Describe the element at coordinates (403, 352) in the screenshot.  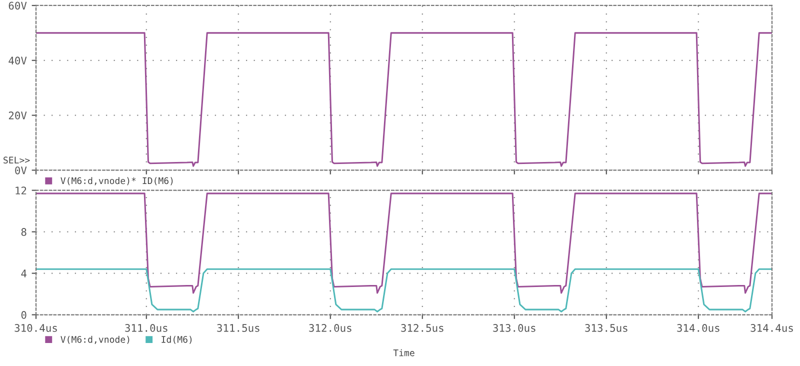
I see `x-axis-title: Time` at that location.